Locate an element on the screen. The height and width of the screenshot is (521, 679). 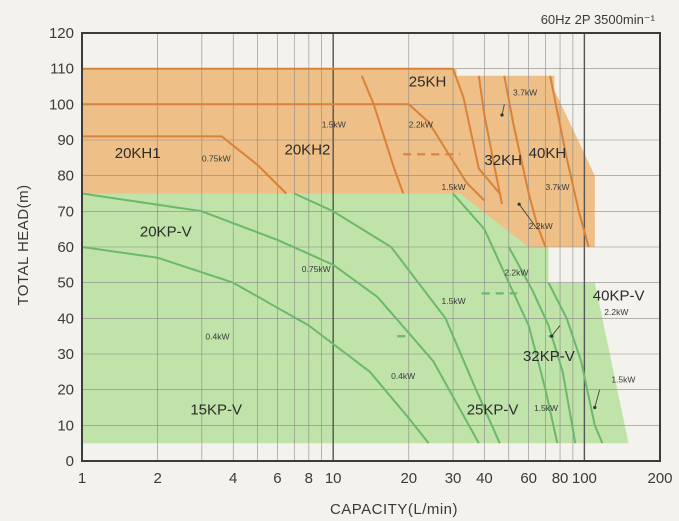
model-label: 20KH1 is located at coordinates (138, 153).